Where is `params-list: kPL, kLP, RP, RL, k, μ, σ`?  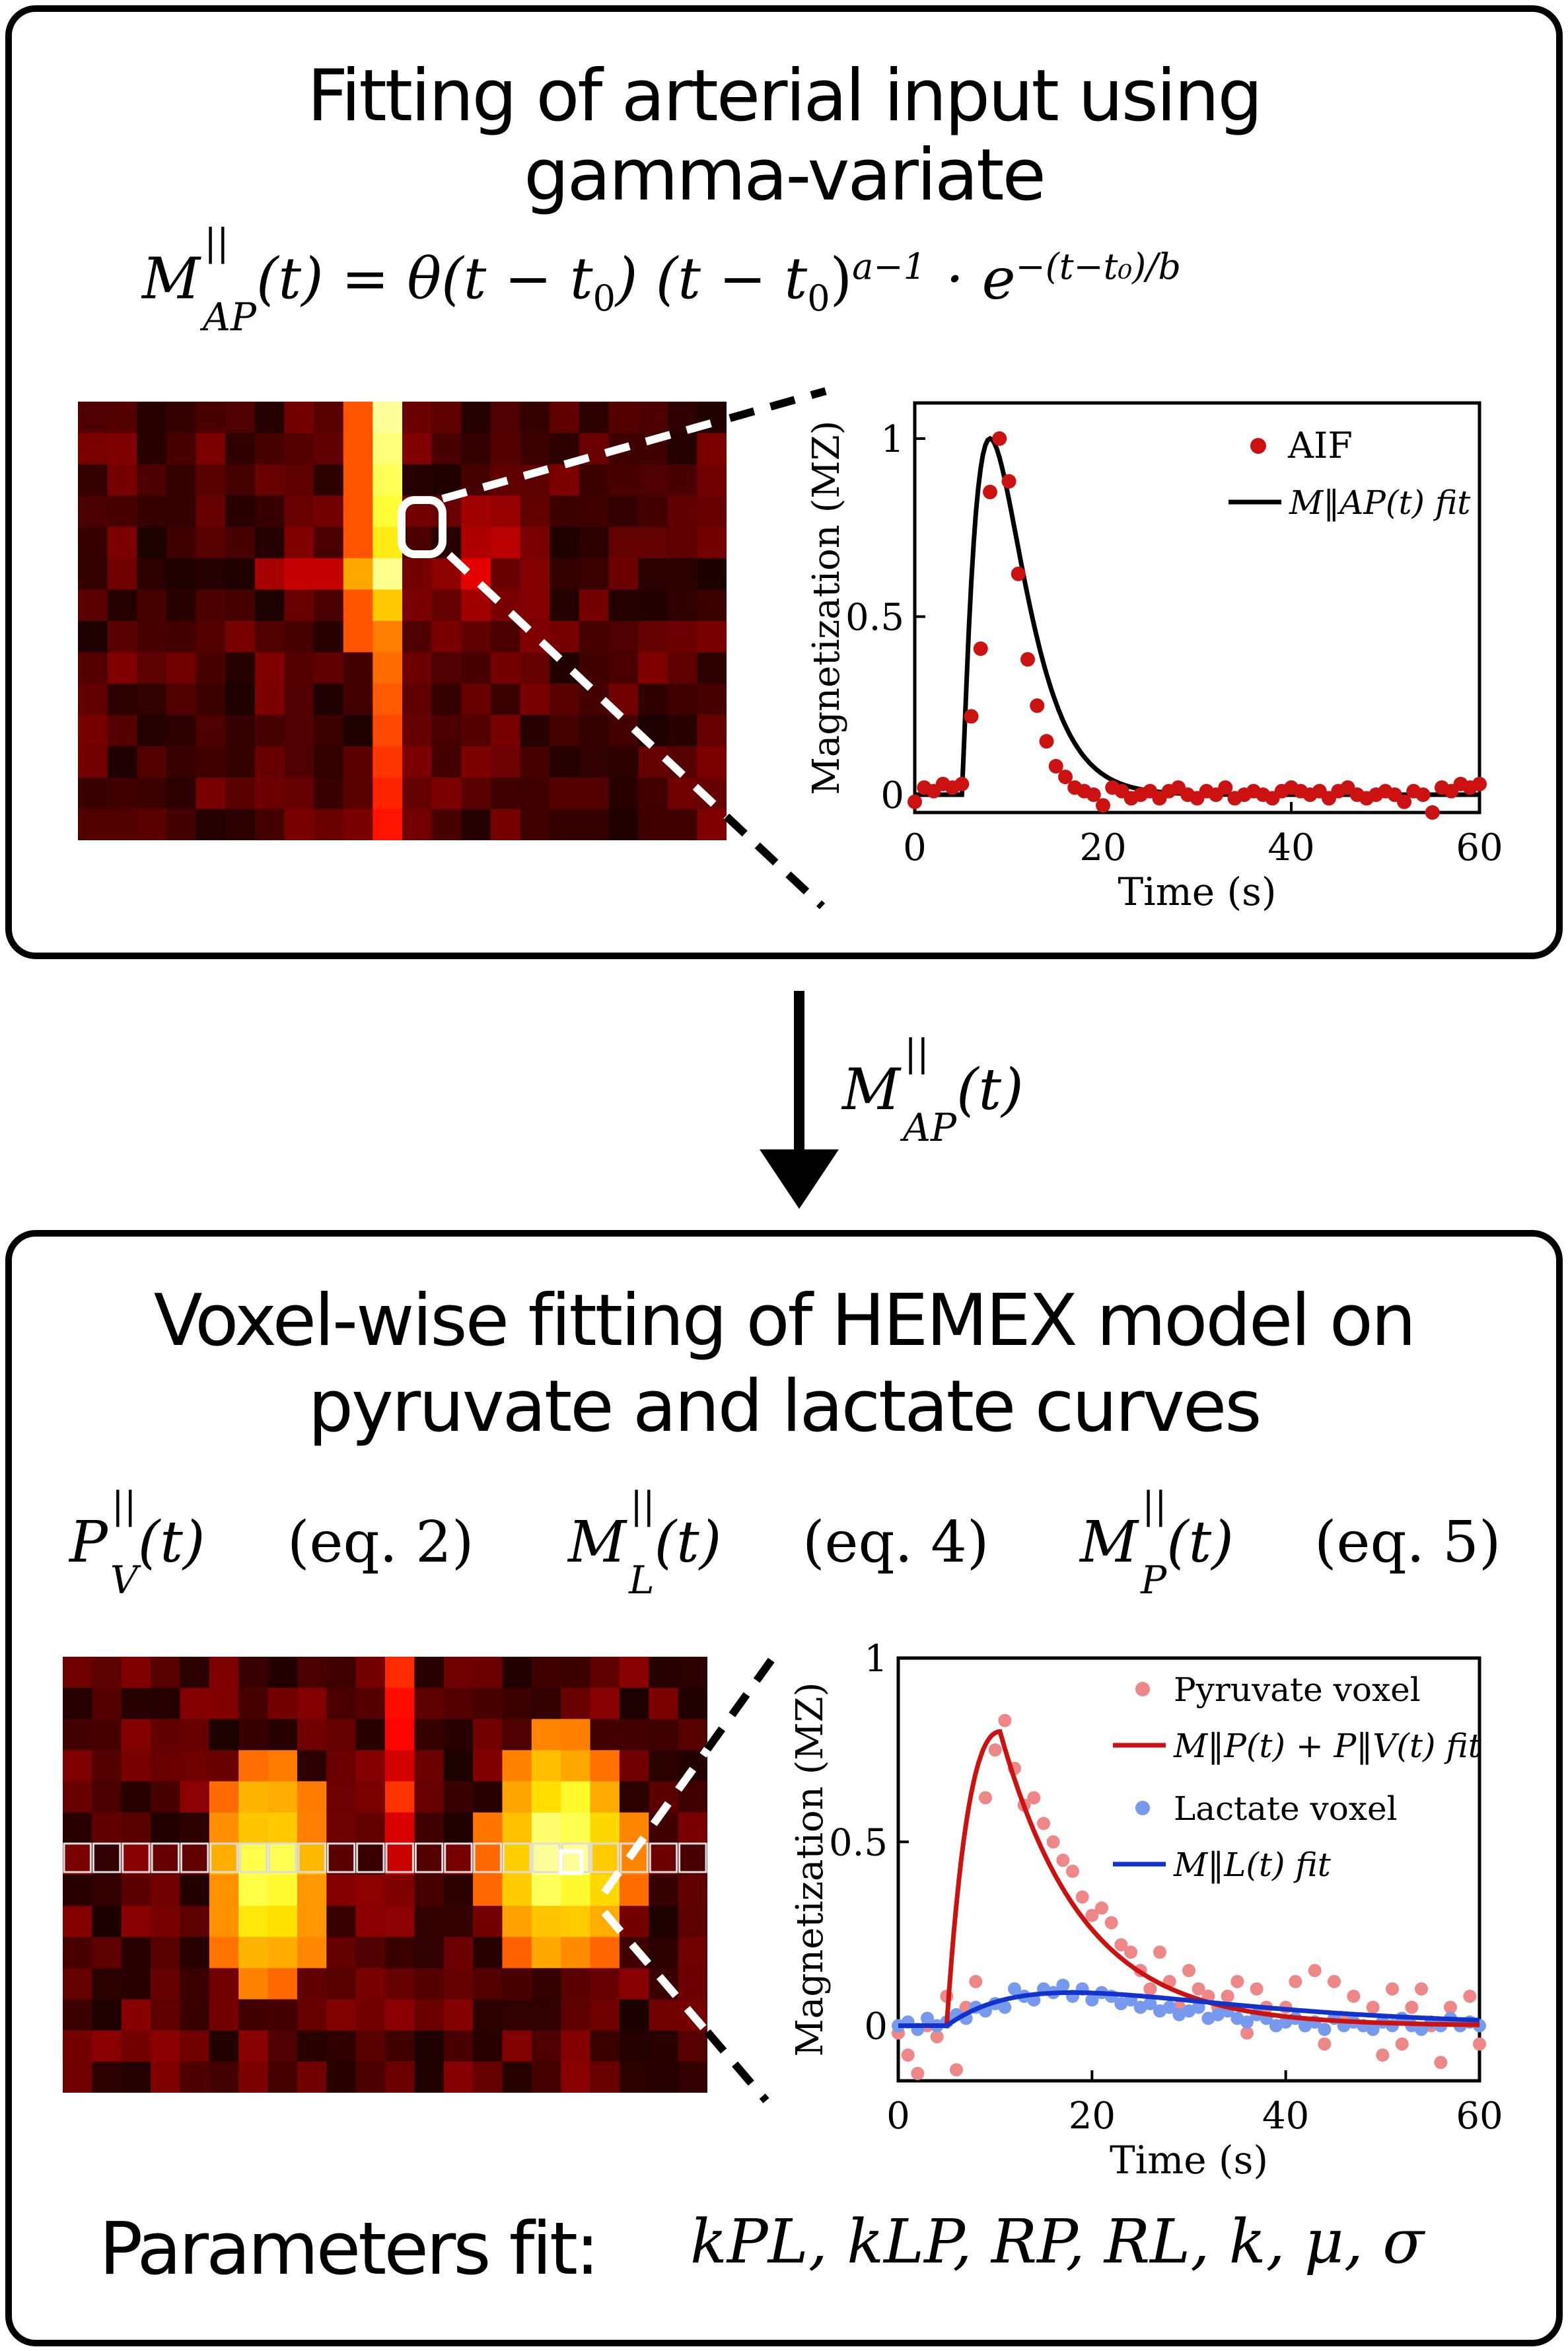
params-list: kPL, kLP, RP, RL, k, μ, σ is located at coordinates (1057, 2241).